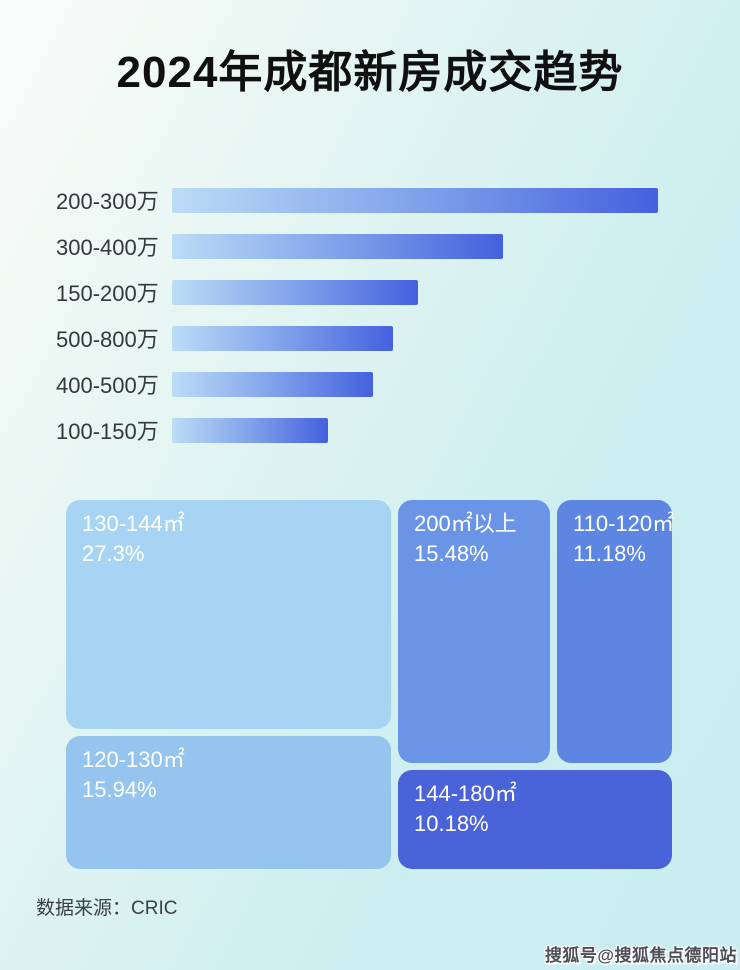 The image size is (740, 970). Describe the element at coordinates (465, 793) in the screenshot. I see `treemap-block-label: 144-180㎡` at that location.